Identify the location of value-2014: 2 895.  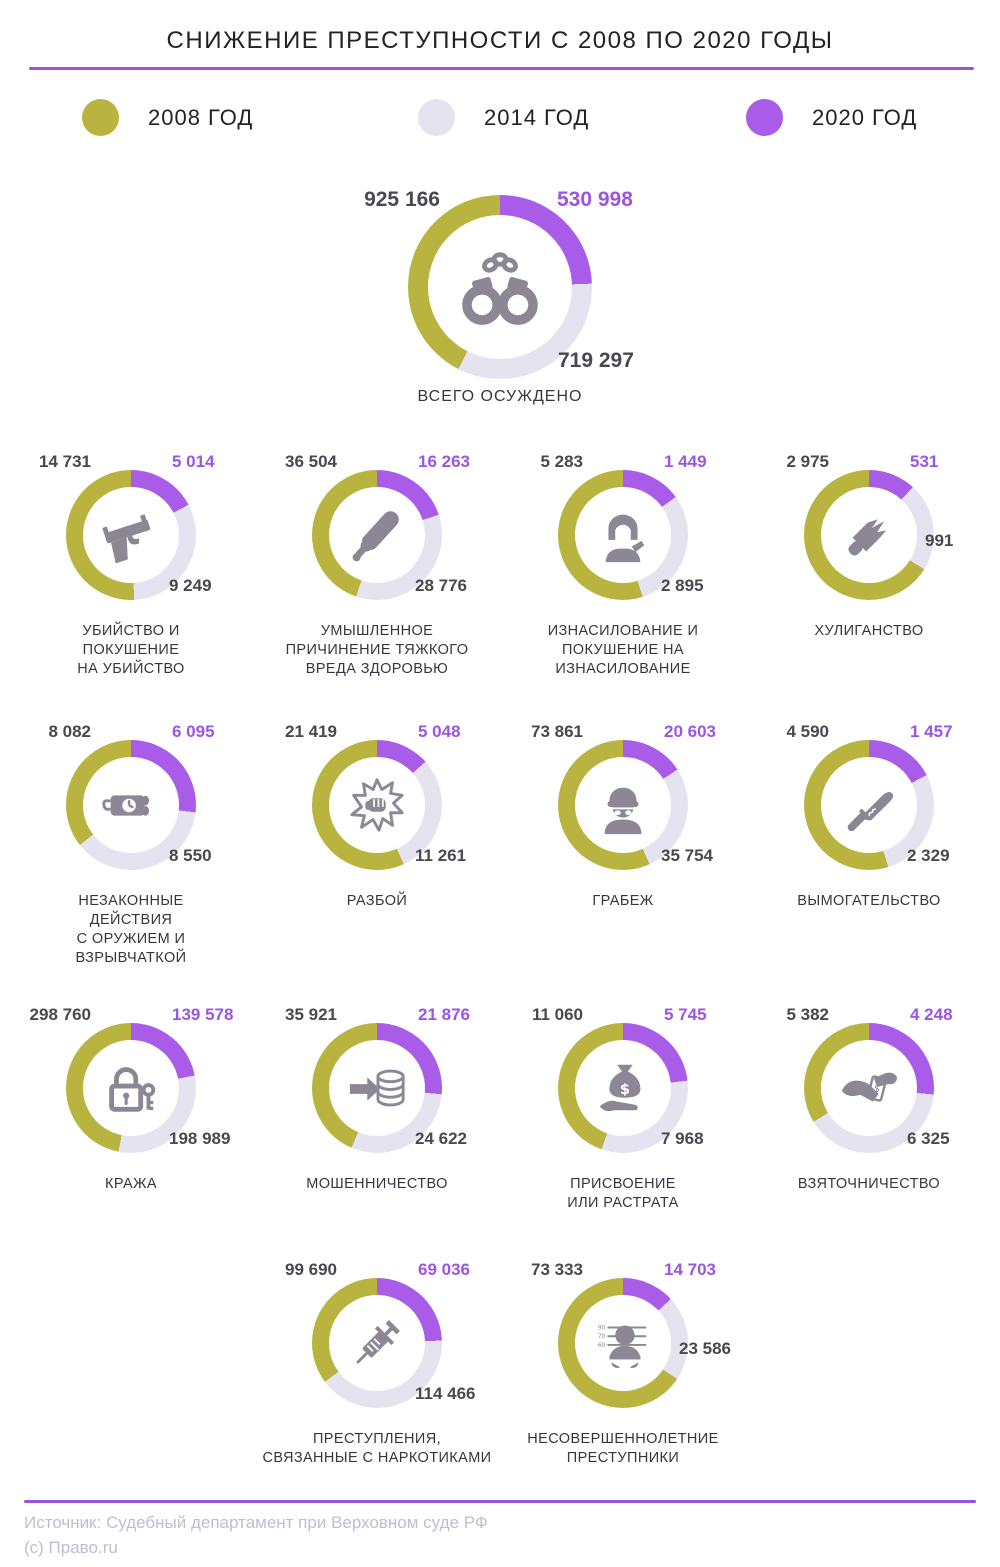
(682, 585).